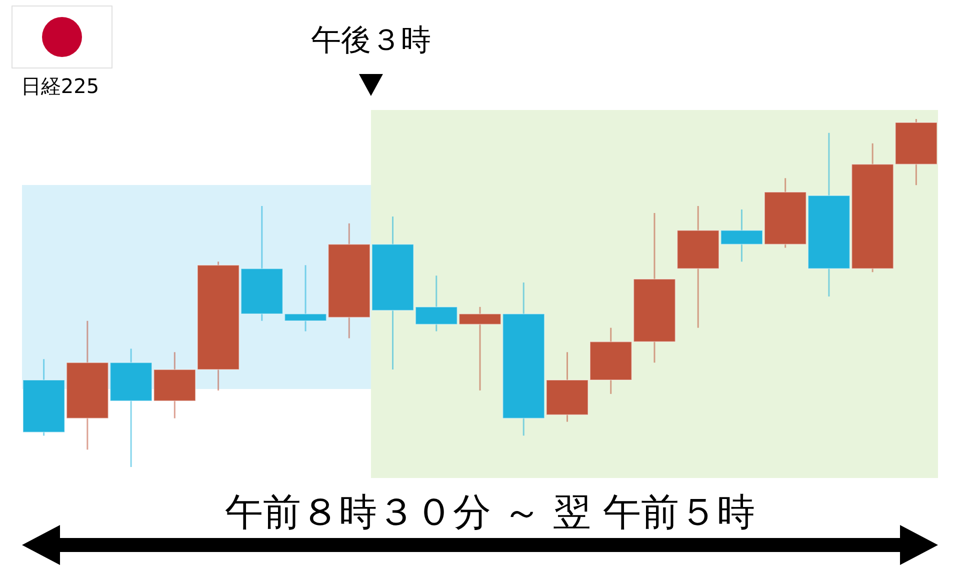 This screenshot has height=567, width=960. What do you see at coordinates (370, 40) in the screenshot?
I see `text: 午後３時` at bounding box center [370, 40].